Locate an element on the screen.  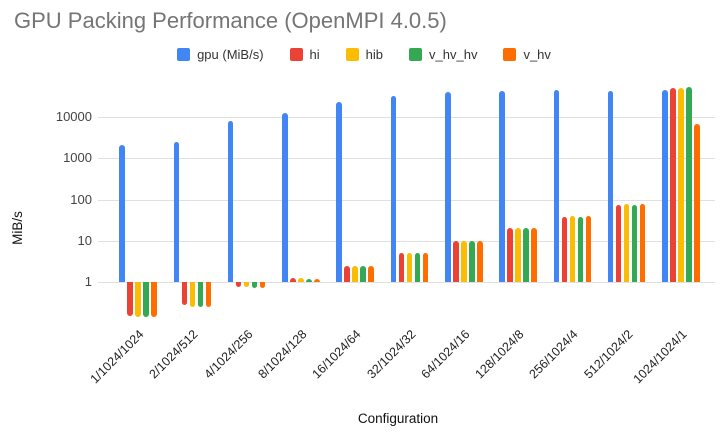
chart-legend: gpu (MiB/s) hi hib v_hv_hv v_hv is located at coordinates (364, 54).